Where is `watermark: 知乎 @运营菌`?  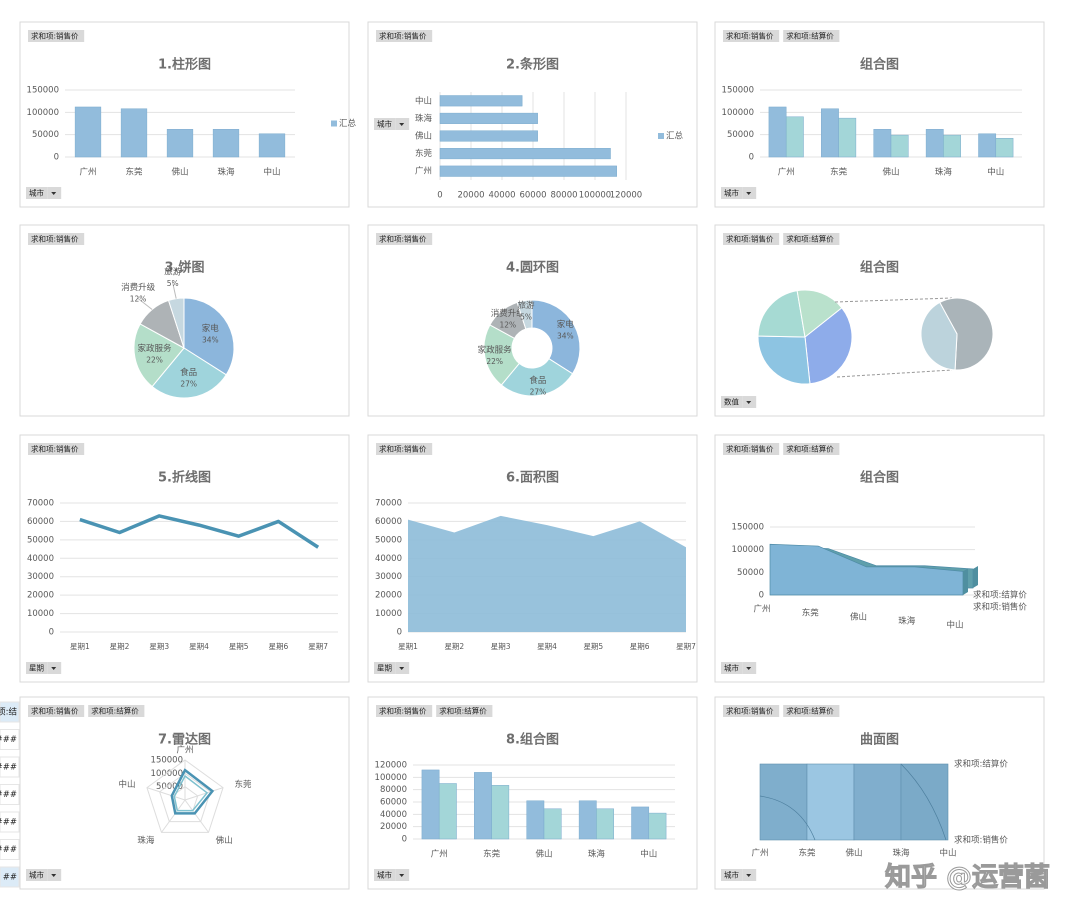
watermark: 知乎 @运营菌 is located at coordinates (967, 878).